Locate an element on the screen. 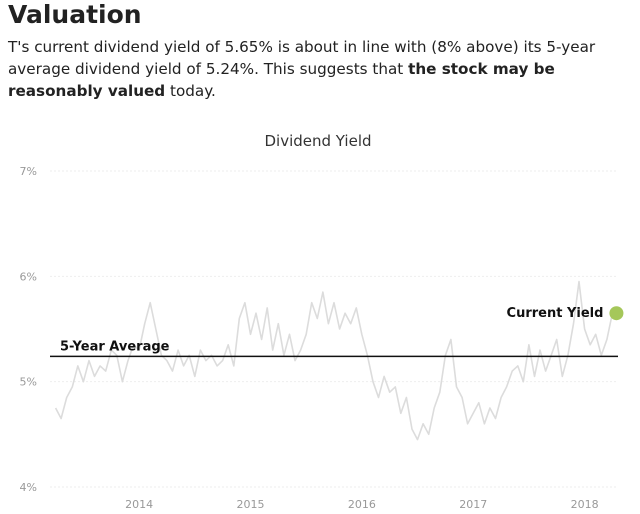 The height and width of the screenshot is (514, 640). y-axis-ticks: 7% 6% 5% 4% is located at coordinates (28, 329).